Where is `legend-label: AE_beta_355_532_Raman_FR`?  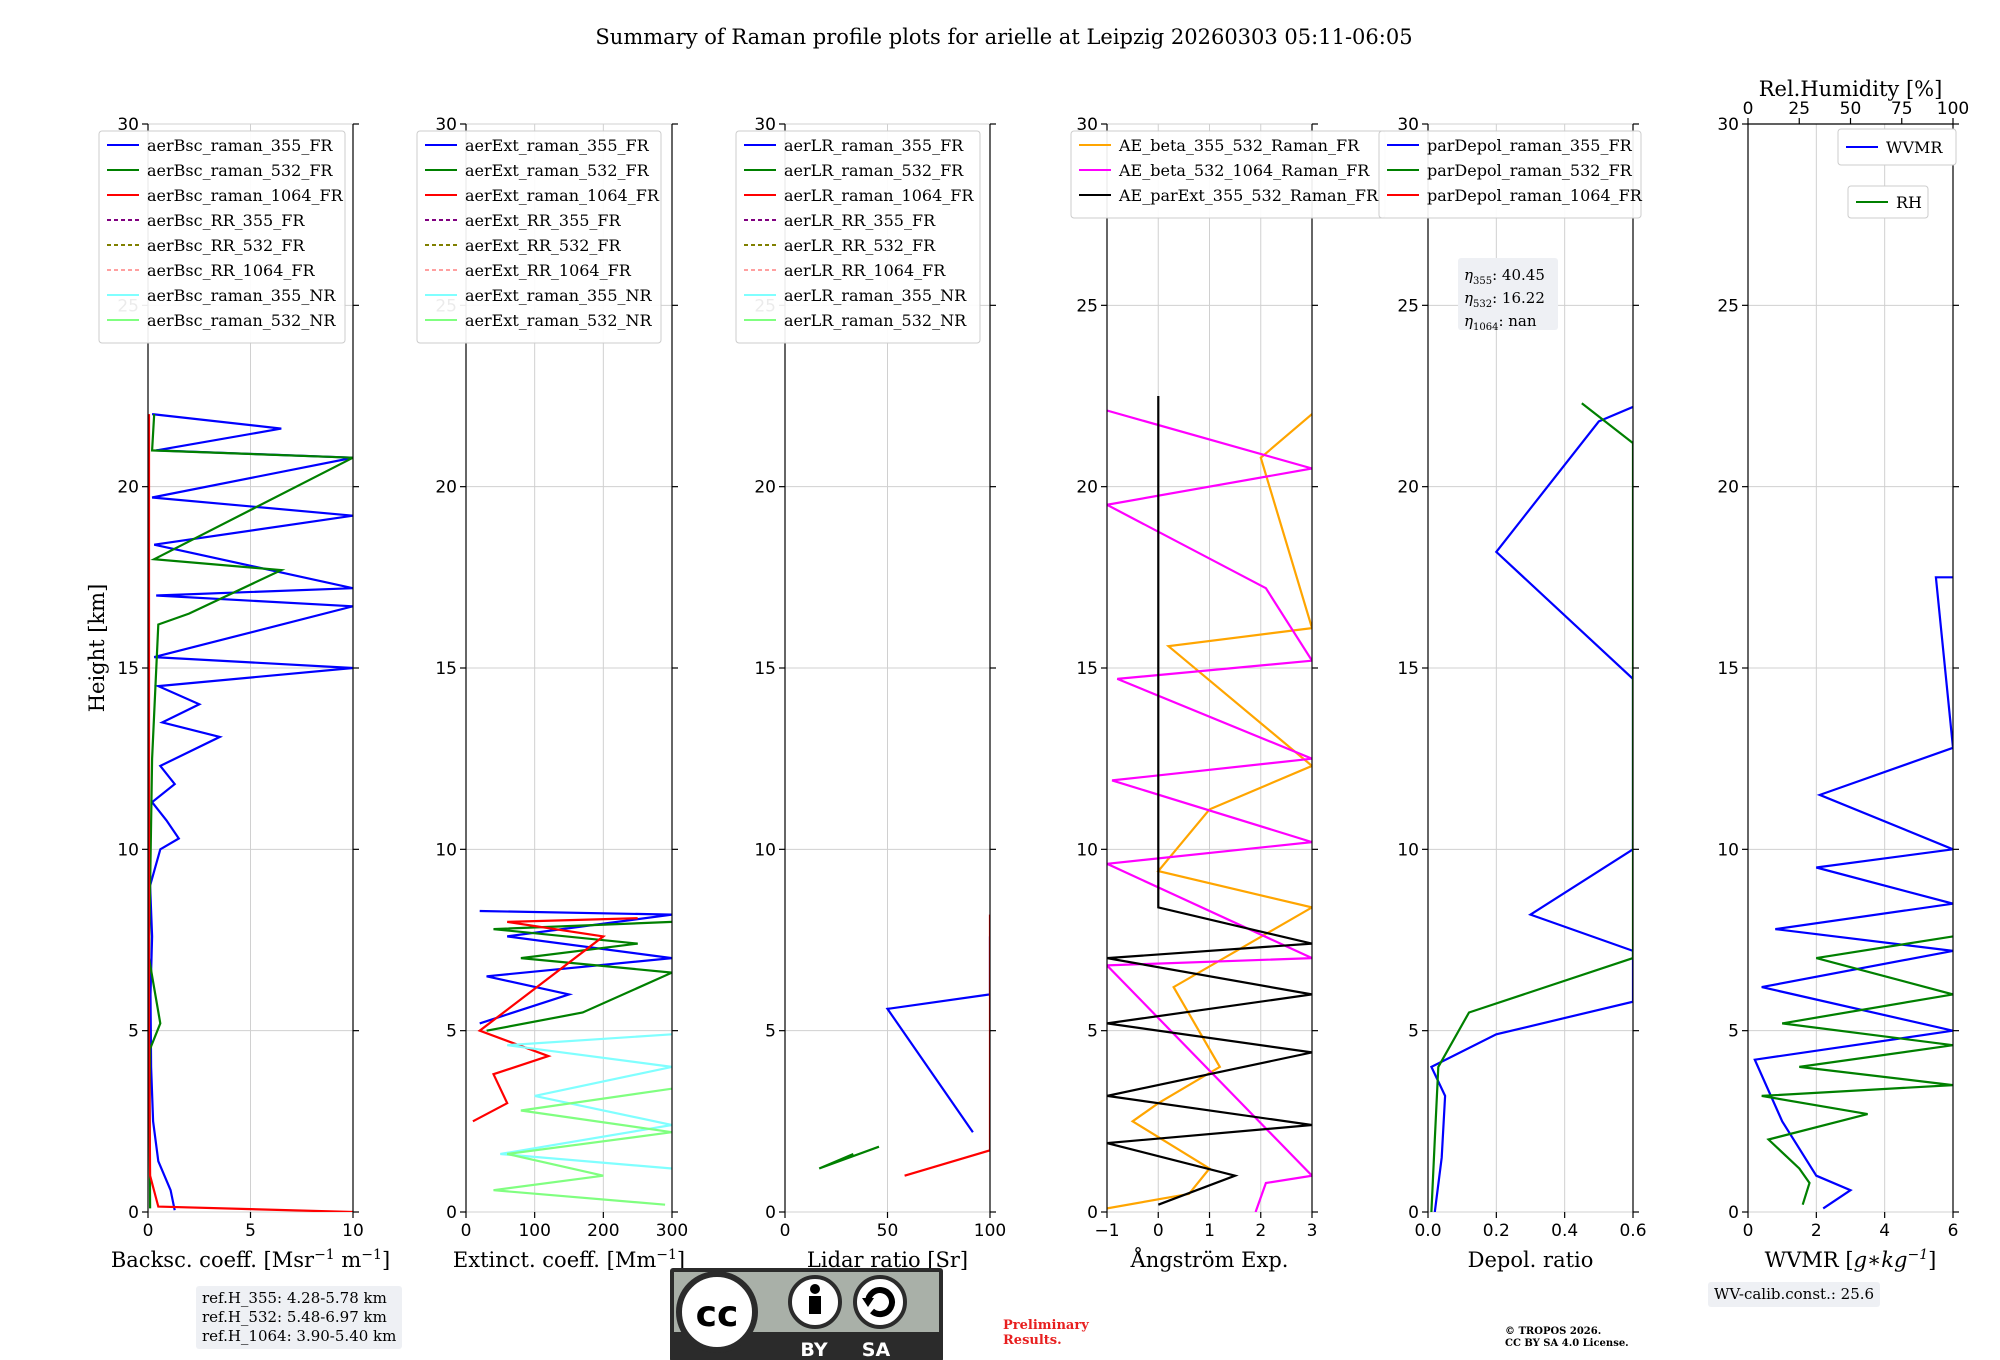 legend-label: AE_beta_355_532_Raman_FR is located at coordinates (1239, 145).